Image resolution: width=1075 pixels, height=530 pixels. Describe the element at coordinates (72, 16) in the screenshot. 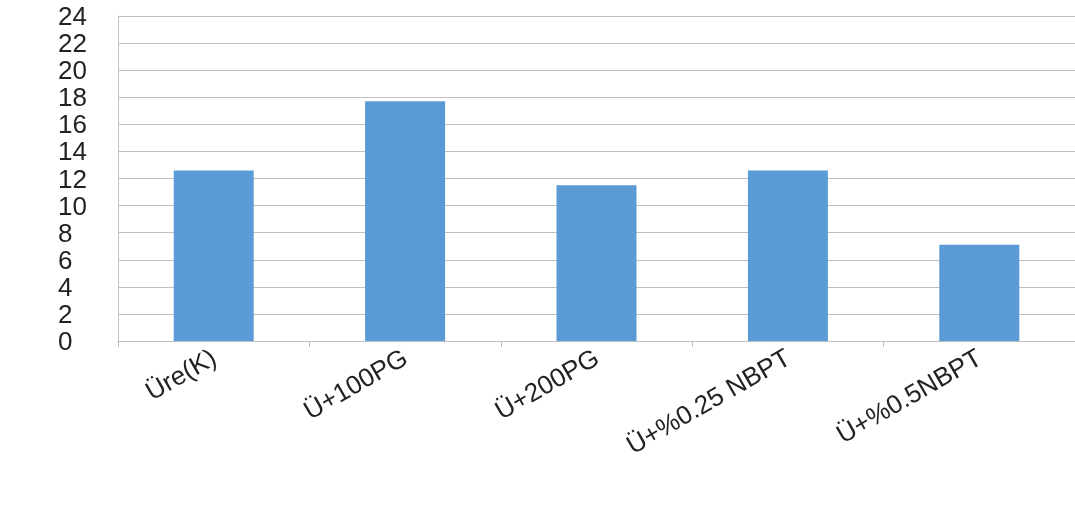

I see `y-tick-label: 24` at that location.